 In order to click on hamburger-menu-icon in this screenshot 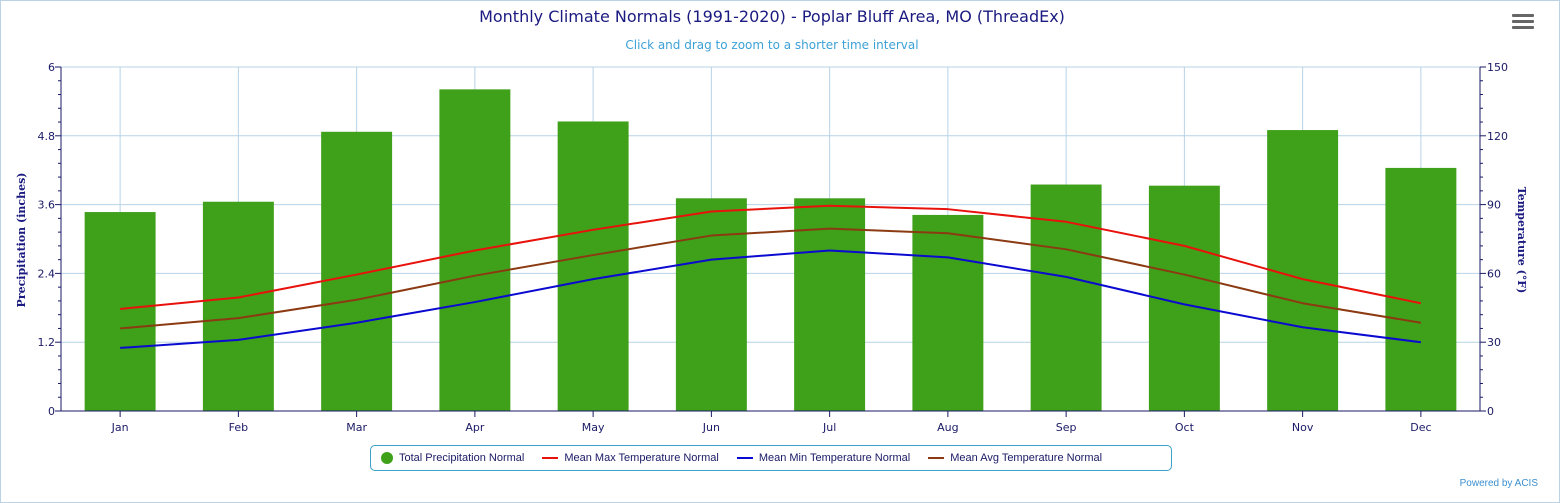, I will do `click(1523, 23)`.